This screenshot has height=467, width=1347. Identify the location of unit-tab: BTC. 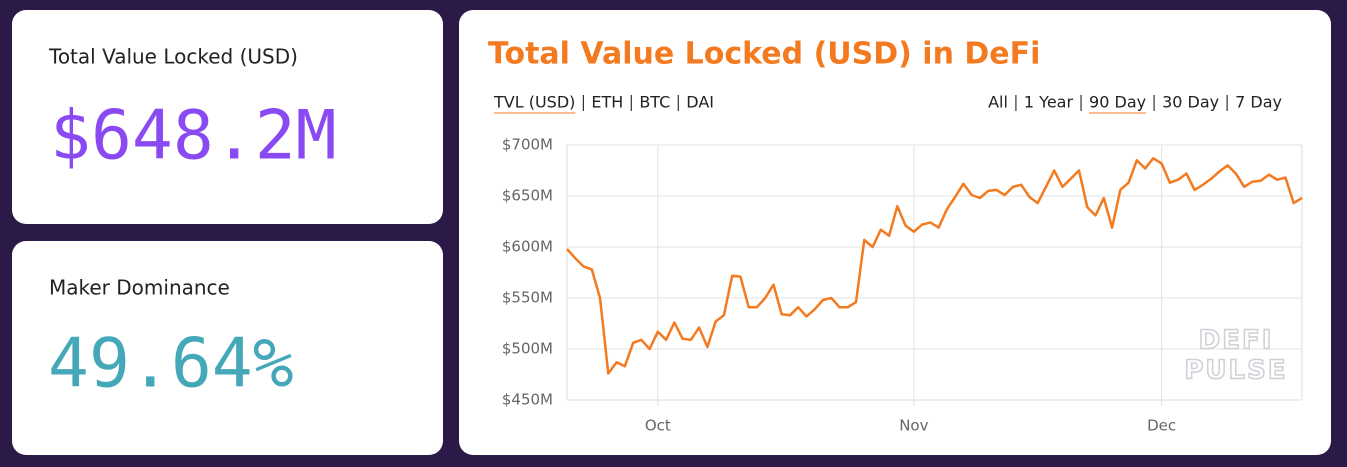
(654, 102).